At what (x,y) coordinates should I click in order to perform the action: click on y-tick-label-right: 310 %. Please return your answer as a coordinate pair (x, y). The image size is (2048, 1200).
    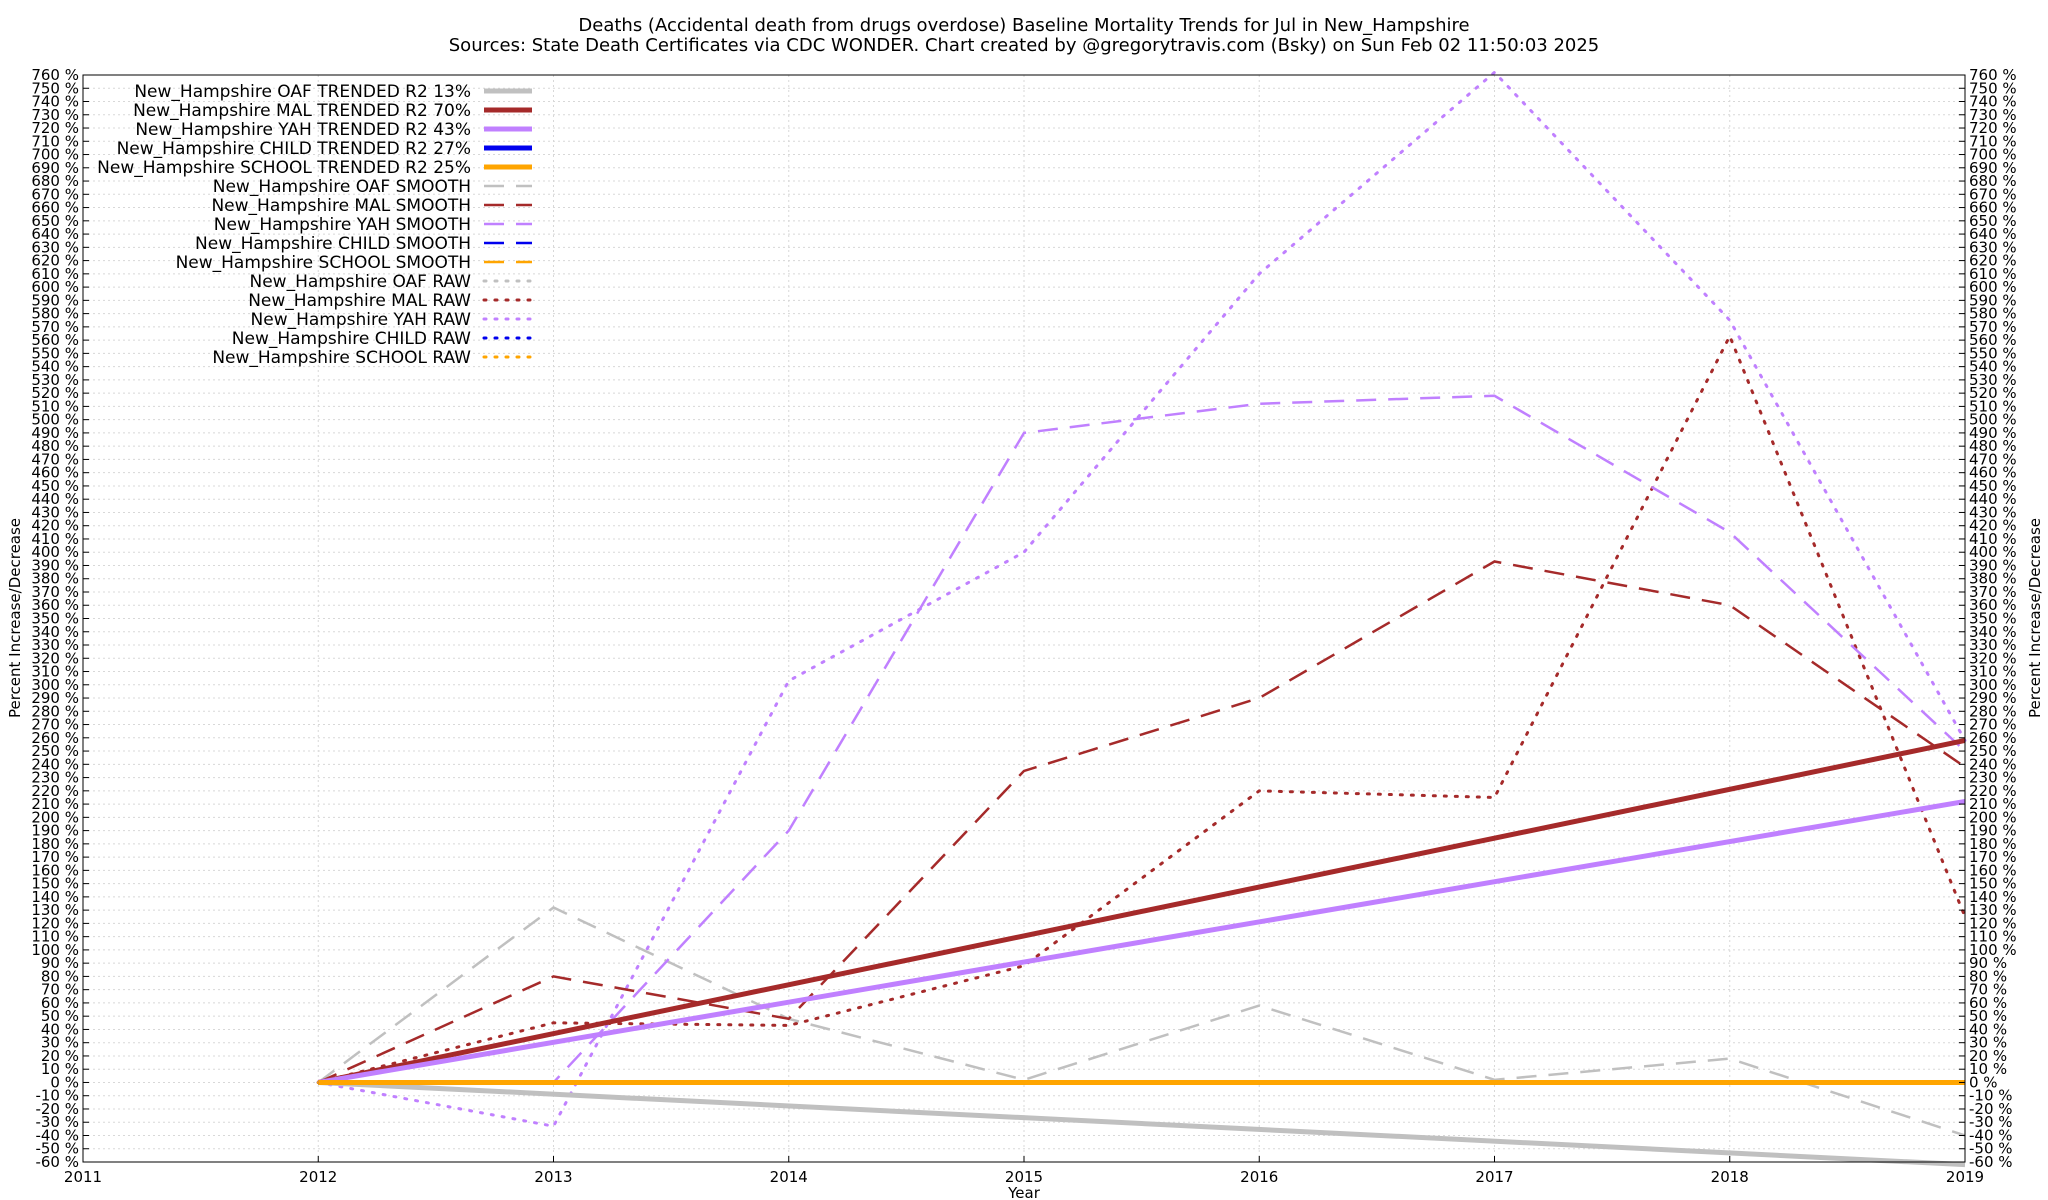
    Looking at the image, I should click on (1993, 672).